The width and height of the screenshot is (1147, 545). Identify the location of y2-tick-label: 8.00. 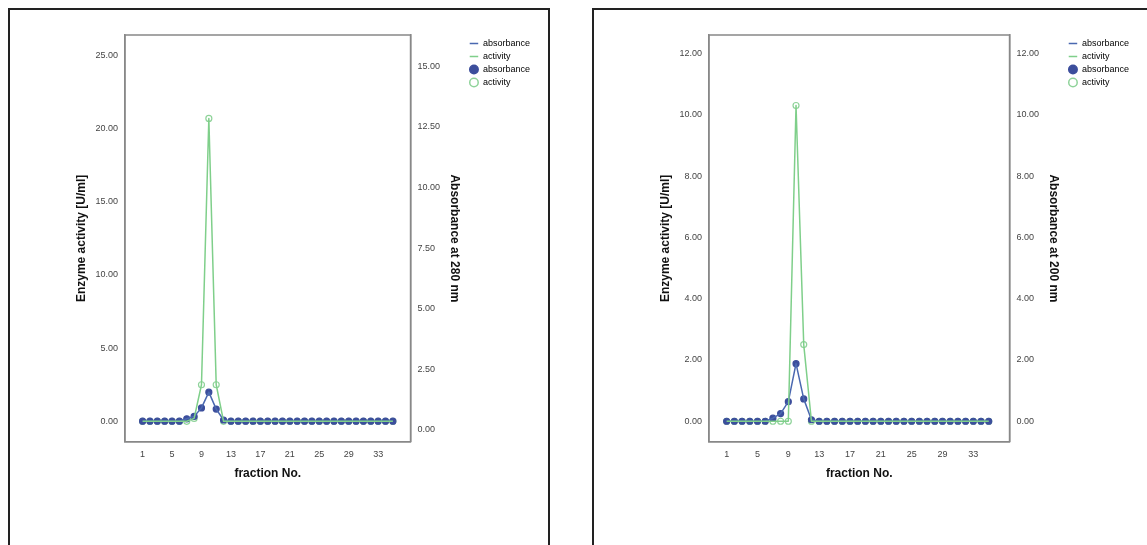
(1025, 175).